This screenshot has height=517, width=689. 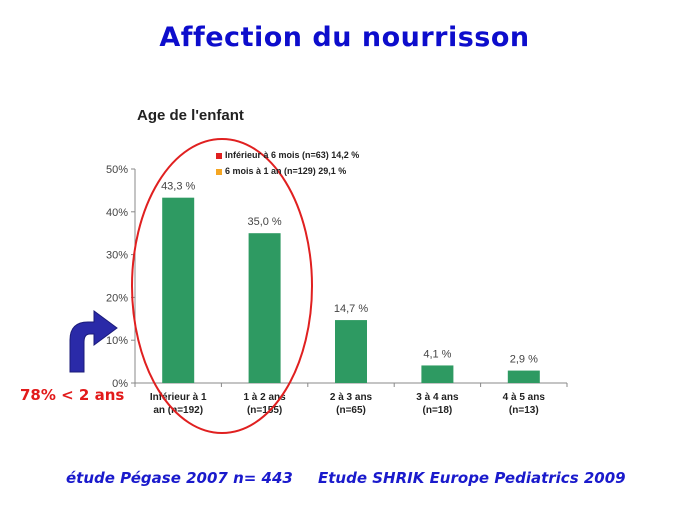 I want to click on legend-swatch-red, so click(x=219, y=155).